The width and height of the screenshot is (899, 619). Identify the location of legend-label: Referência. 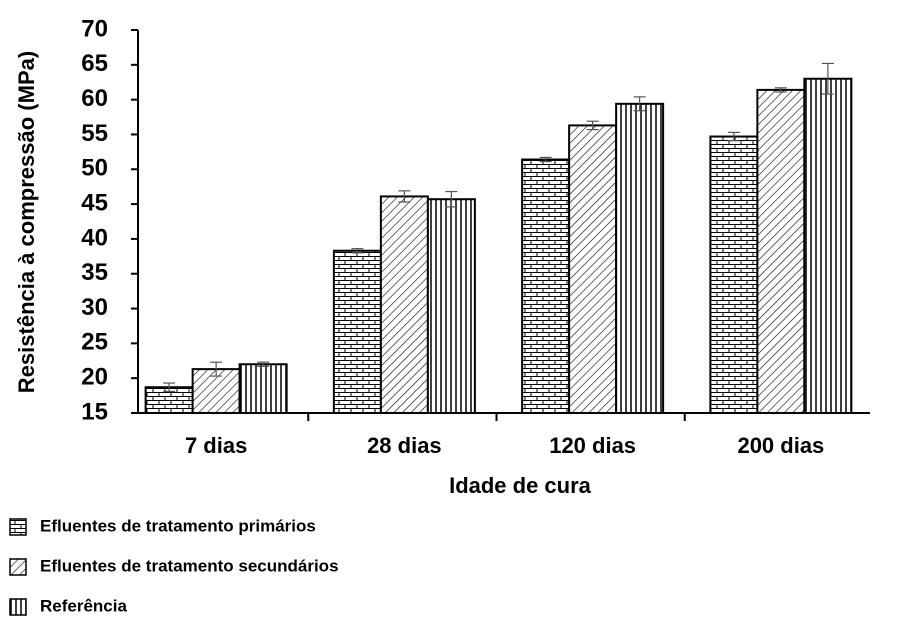
(83, 605).